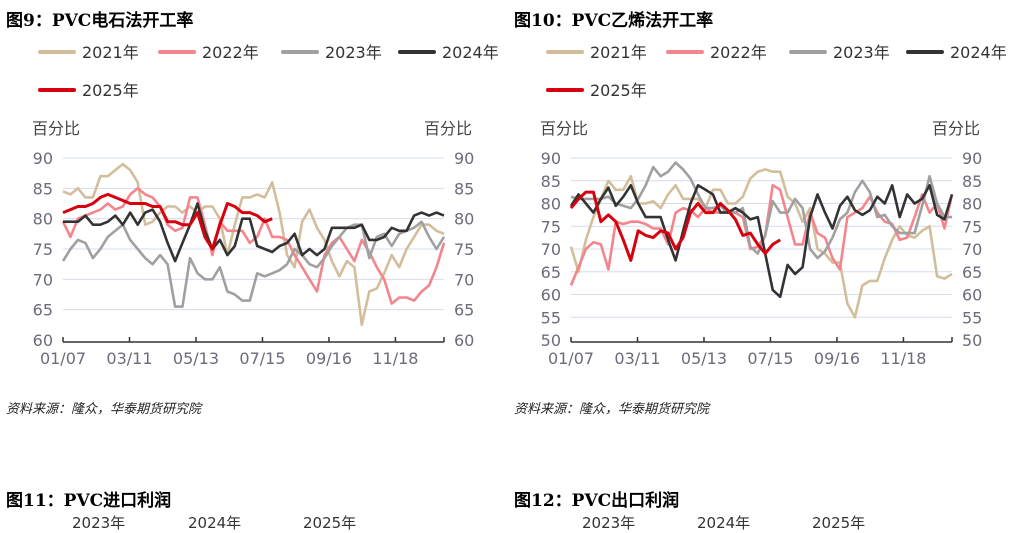 This screenshot has height=533, width=1026. Describe the element at coordinates (89, 501) in the screenshot. I see `chart-title-import-profit: 图11：PVC进口利润` at that location.